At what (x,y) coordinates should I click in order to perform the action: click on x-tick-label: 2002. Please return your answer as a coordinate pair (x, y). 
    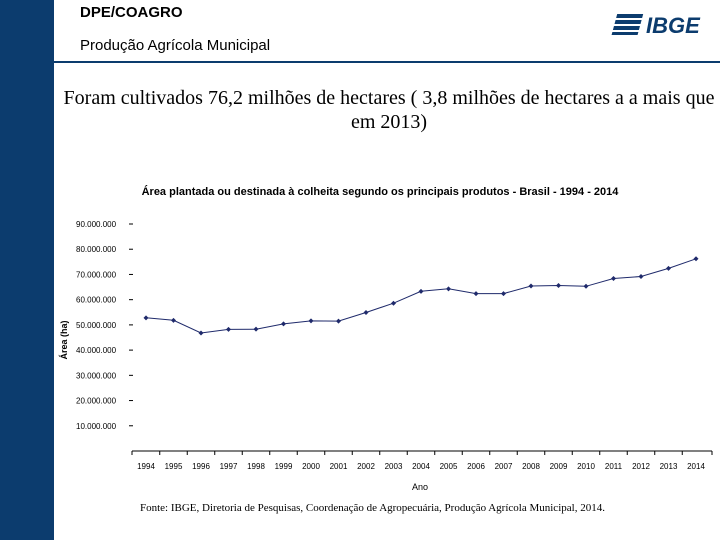
    Looking at the image, I should click on (366, 466).